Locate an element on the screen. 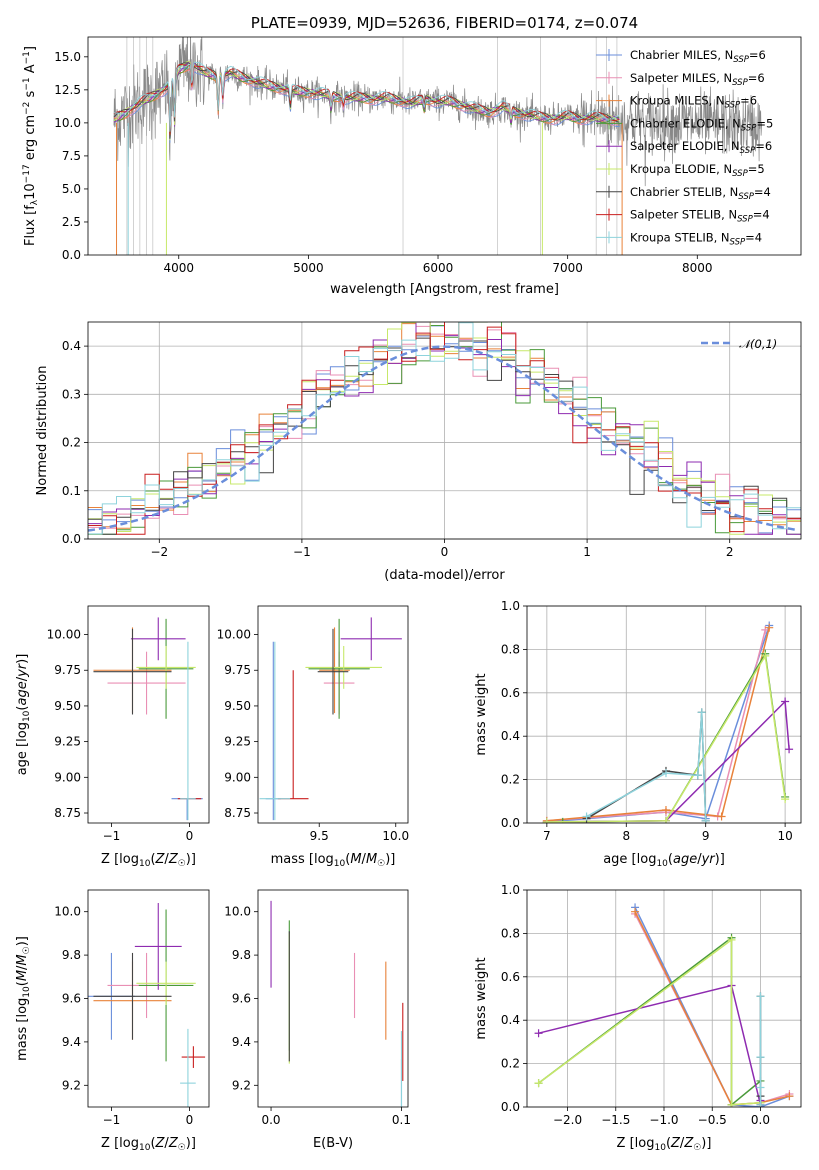  age-vs-Z-xlabel: Z [log10(Z/Z☉)] is located at coordinates (148, 860).